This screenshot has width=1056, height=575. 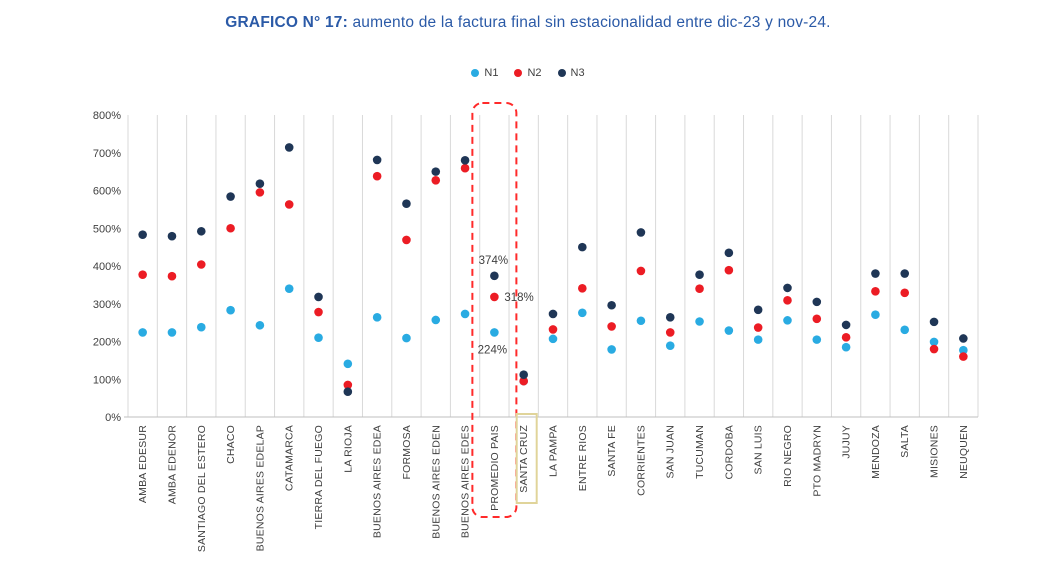 I want to click on x-label-11: BUENOS AIRES EDES, so click(x=466, y=481).